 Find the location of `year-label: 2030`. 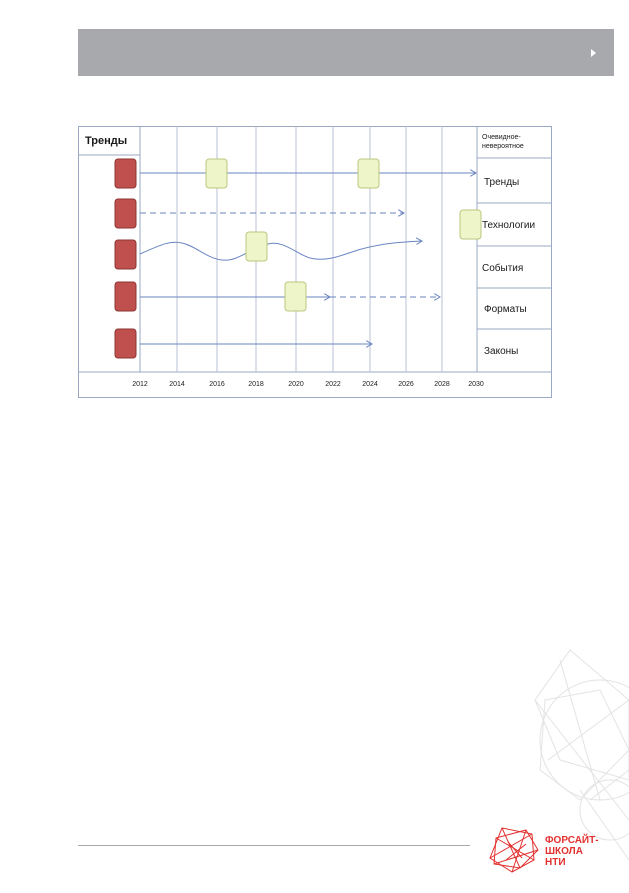

year-label: 2030 is located at coordinates (476, 384).